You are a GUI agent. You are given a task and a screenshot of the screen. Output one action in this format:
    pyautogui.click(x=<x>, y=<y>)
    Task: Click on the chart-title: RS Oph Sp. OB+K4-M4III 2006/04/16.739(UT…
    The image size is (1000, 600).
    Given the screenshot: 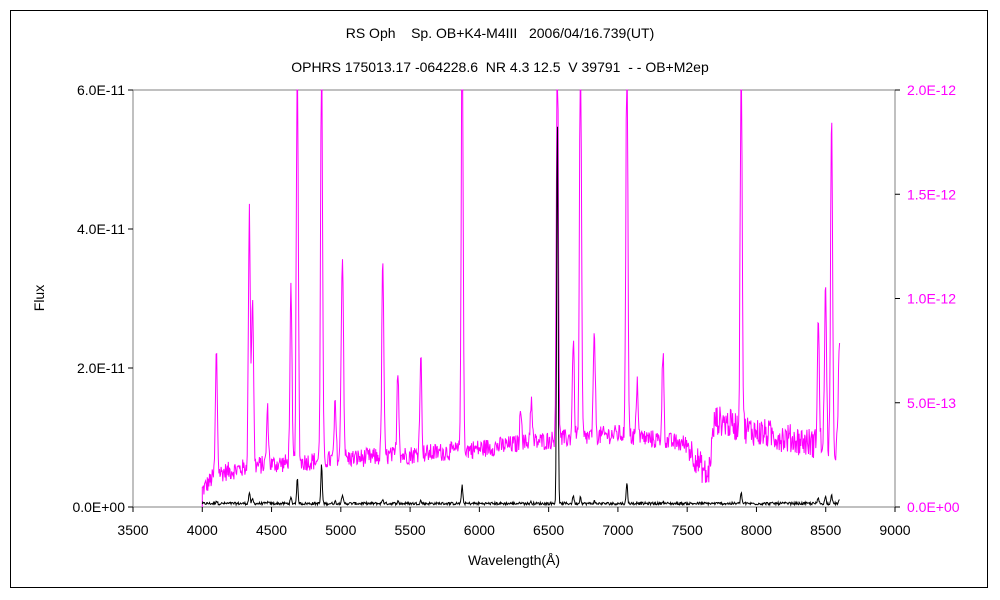 What is the action you would take?
    pyautogui.click(x=500, y=33)
    